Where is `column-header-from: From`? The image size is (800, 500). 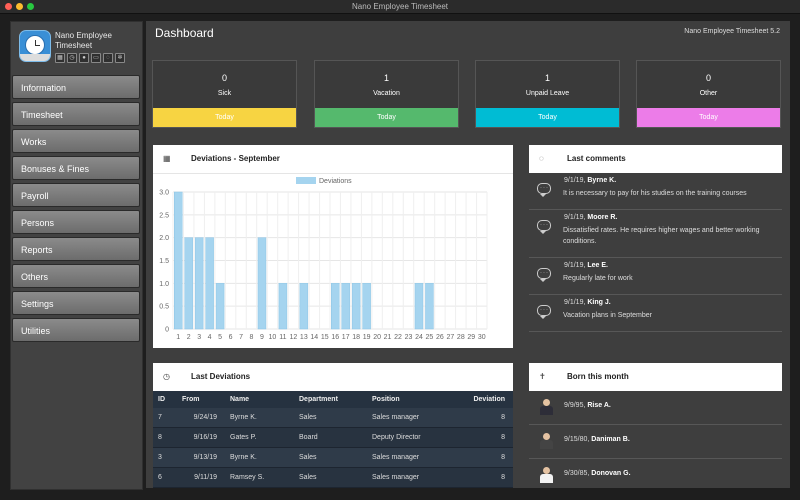 column-header-from: From is located at coordinates (201, 399).